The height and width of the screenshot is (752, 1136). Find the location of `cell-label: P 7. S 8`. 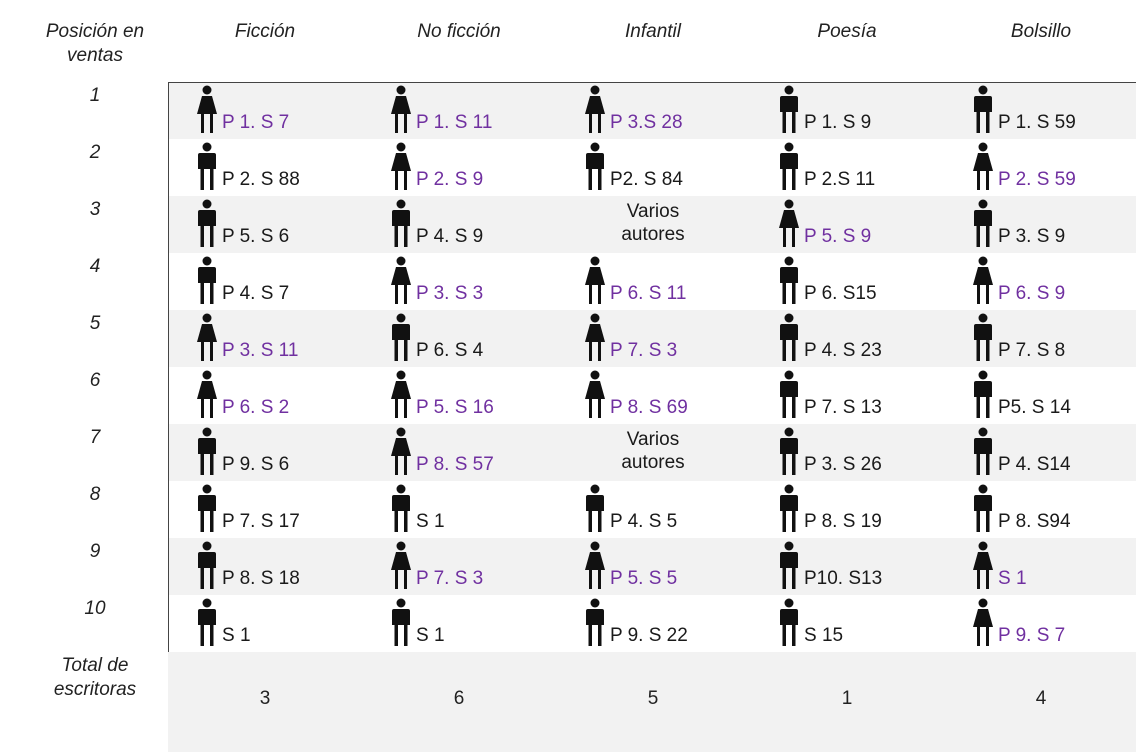

cell-label: P 7. S 8 is located at coordinates (1032, 350).